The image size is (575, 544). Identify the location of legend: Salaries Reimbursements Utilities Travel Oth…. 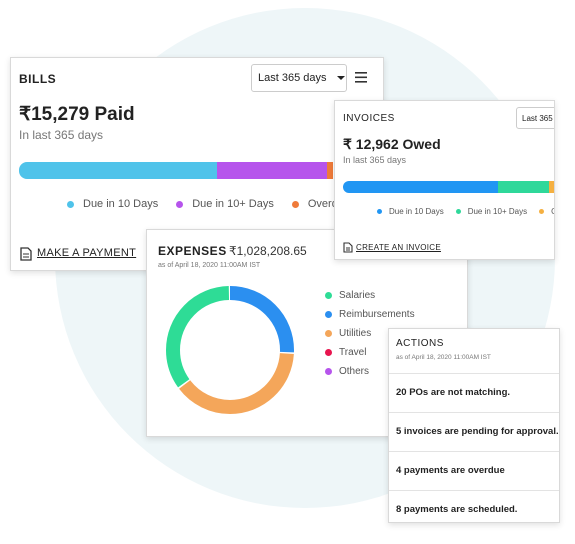
(370, 333).